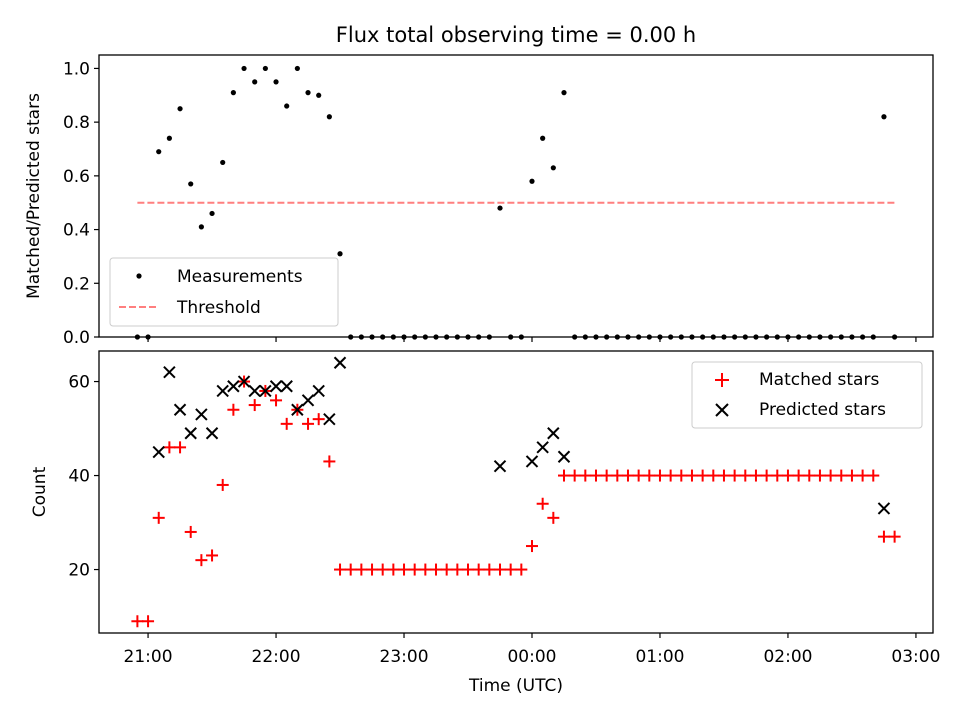 The height and width of the screenshot is (720, 960). I want to click on top-y-tick-label: 0.0, so click(76, 338).